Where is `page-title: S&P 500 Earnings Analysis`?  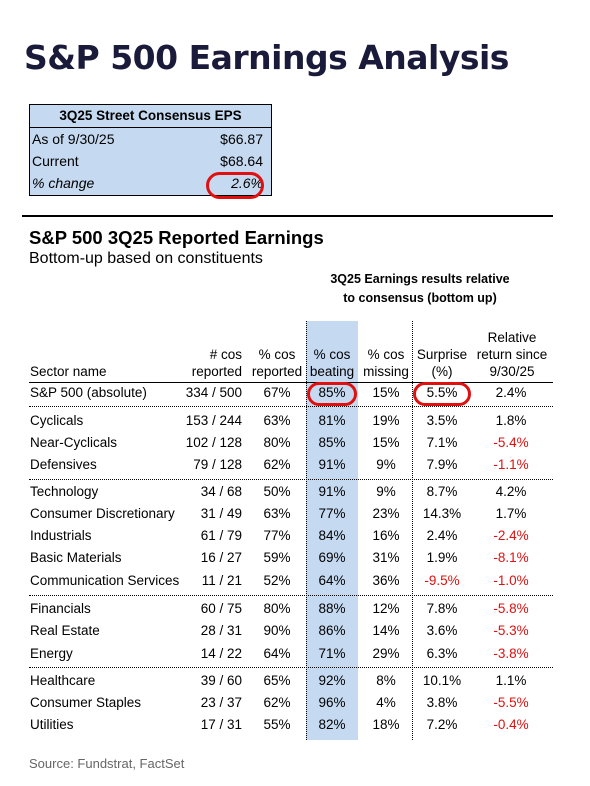 page-title: S&P 500 Earnings Analysis is located at coordinates (266, 57).